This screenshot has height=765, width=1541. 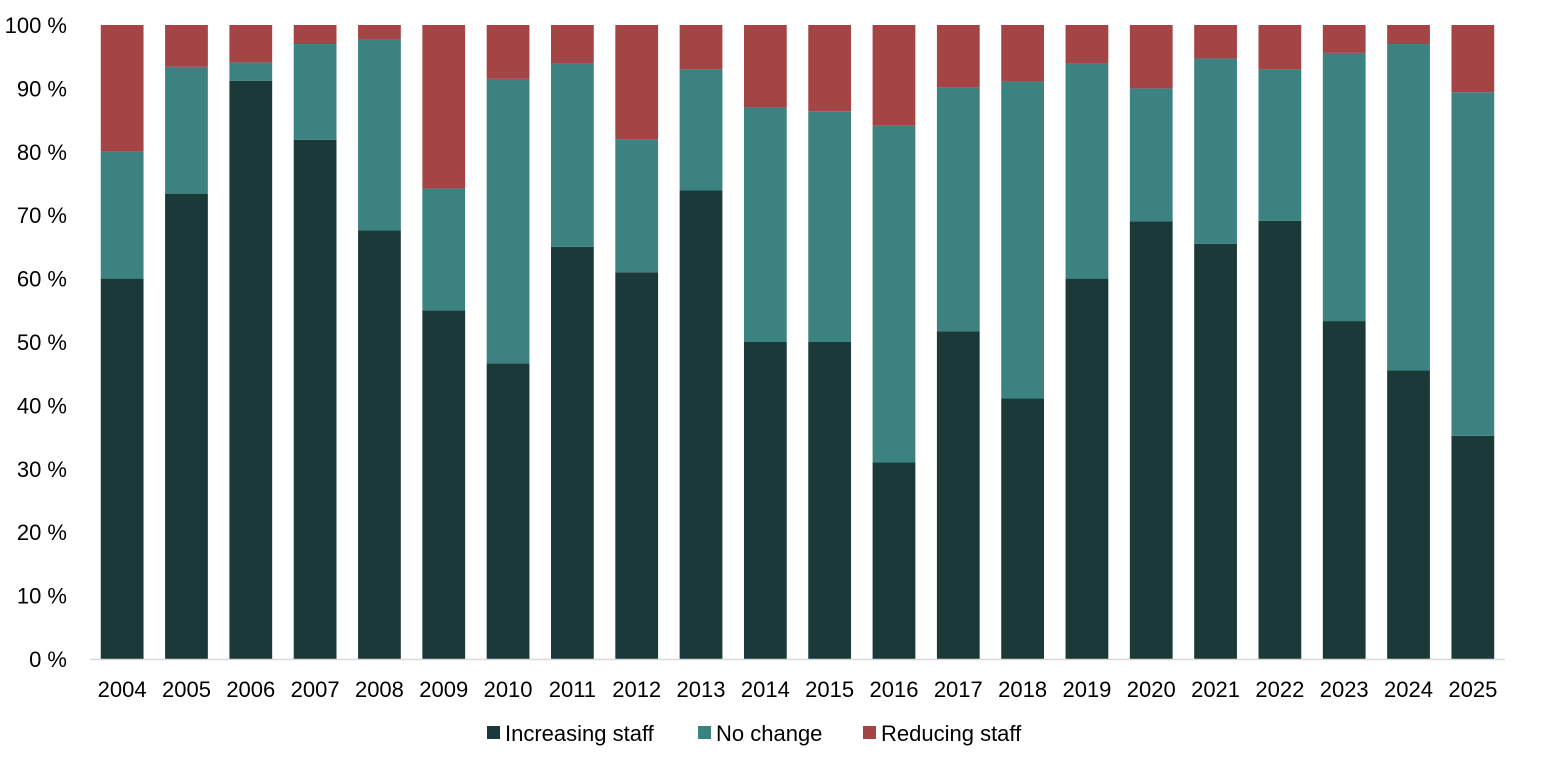 I want to click on bar-reducing-staff-2010, so click(x=508, y=52).